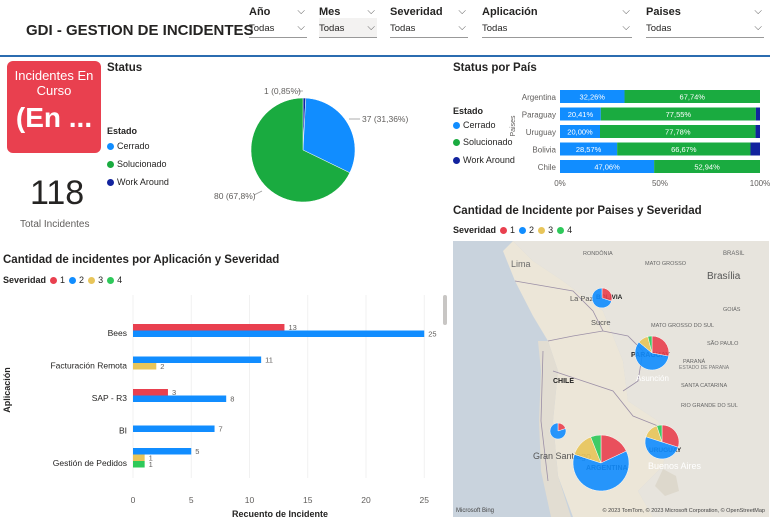 This screenshot has width=770, height=520. I want to click on status-legend-title: Estado, so click(122, 131).